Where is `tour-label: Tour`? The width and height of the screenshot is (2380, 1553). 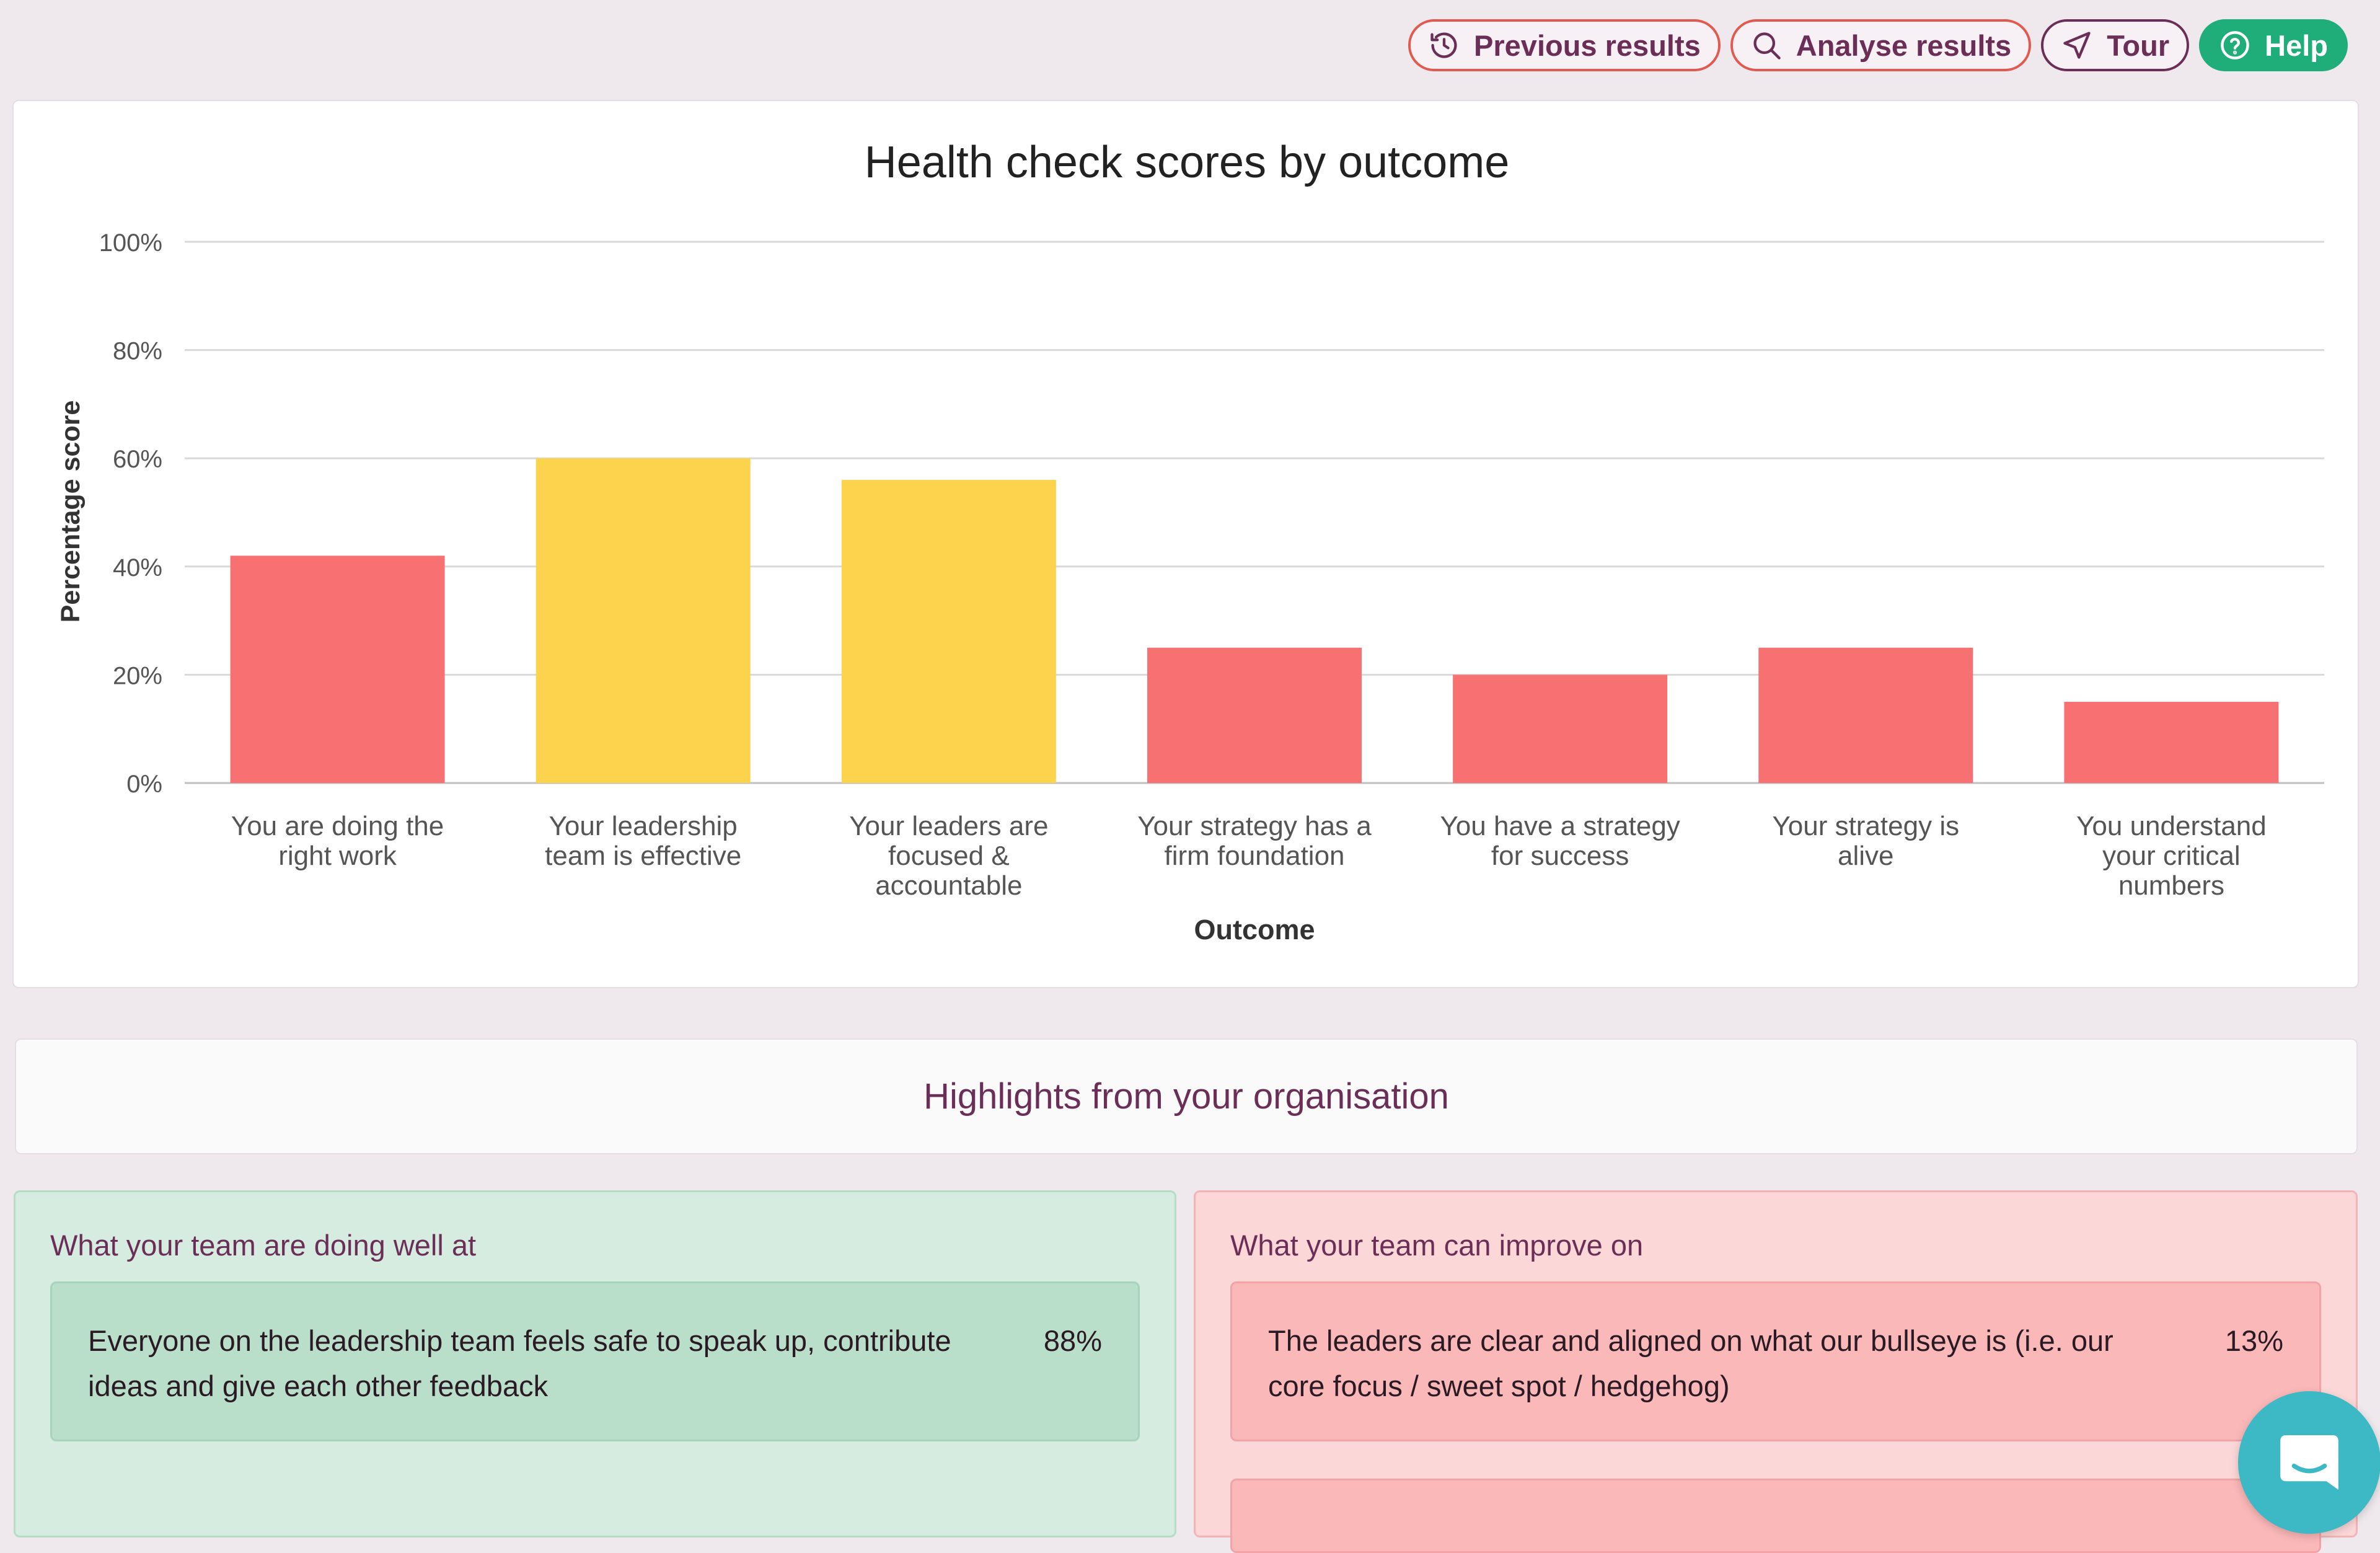
tour-label: Tour is located at coordinates (2138, 45).